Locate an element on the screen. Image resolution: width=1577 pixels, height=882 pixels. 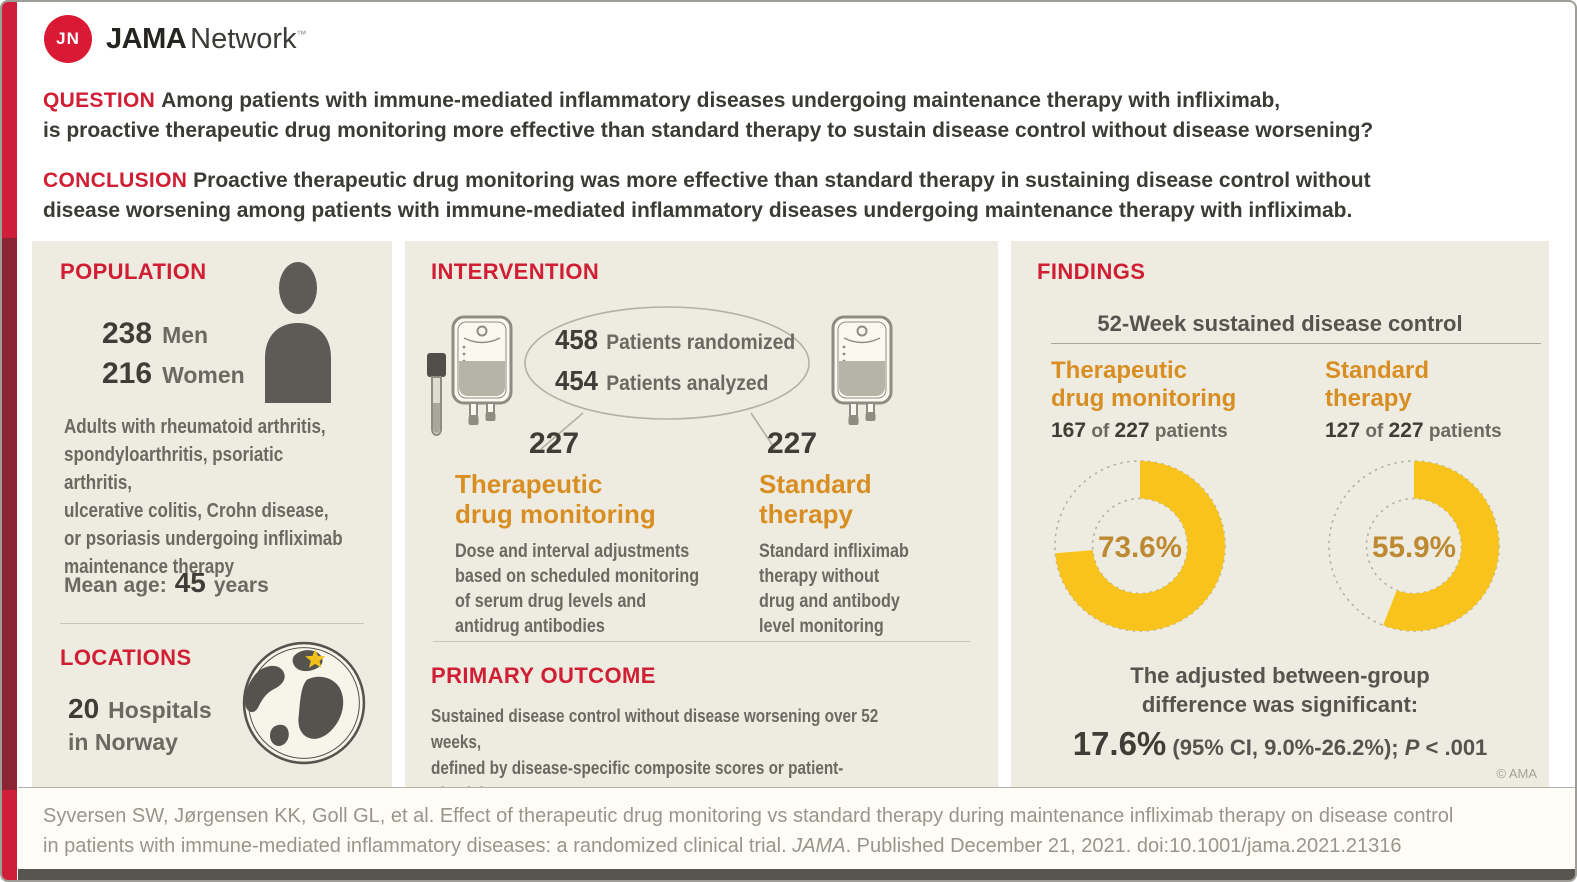
findings-tdm-patients: 167 of 227 patients is located at coordinates (1171, 431).